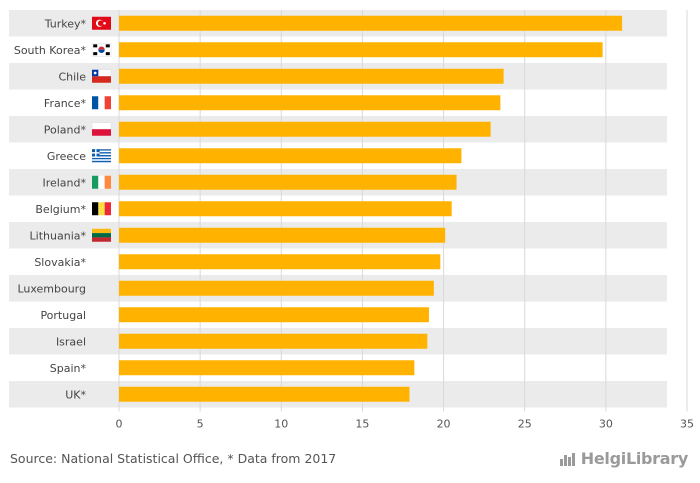 The image size is (700, 483). I want to click on flags, so click(101, 129).